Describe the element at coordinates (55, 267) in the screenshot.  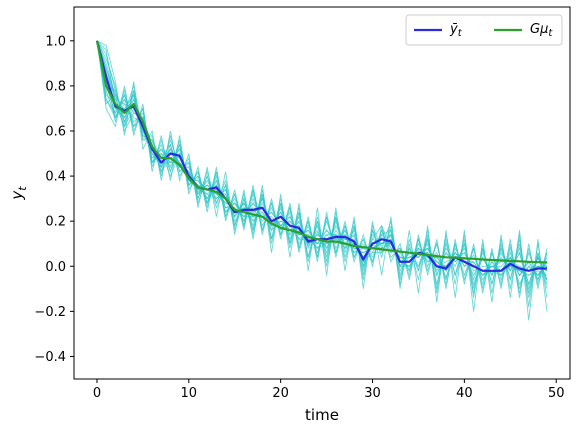
I see `y-tick-label: 0.0` at that location.